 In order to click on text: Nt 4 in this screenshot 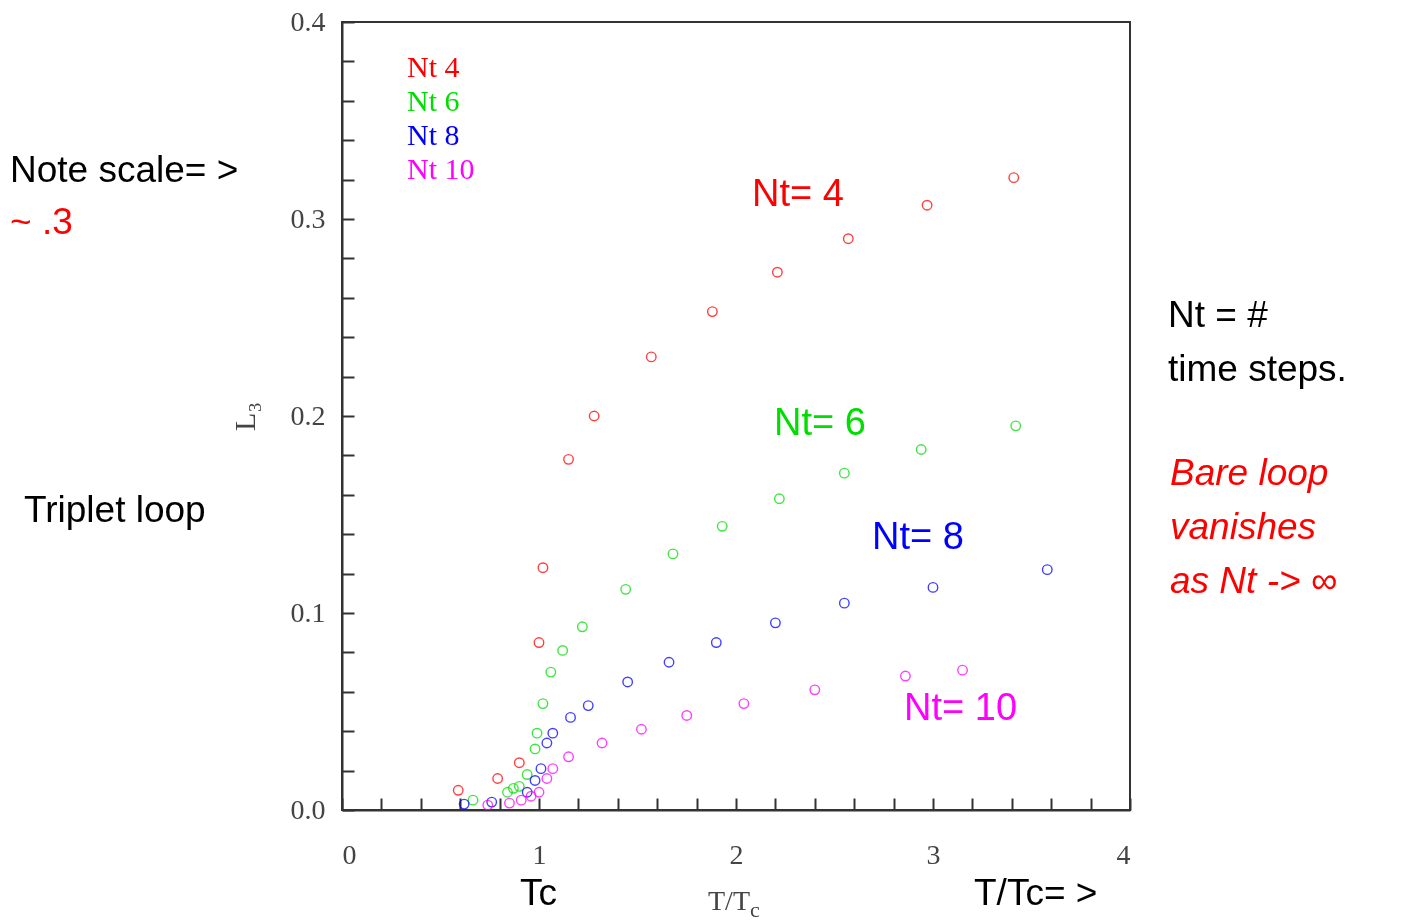, I will do `click(433, 66)`.